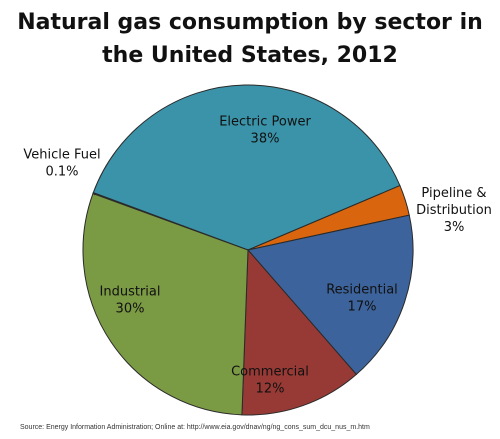  What do you see at coordinates (453, 193) in the screenshot?
I see `pie-label-pipeline-distribution-line-1: Pipeline &` at bounding box center [453, 193].